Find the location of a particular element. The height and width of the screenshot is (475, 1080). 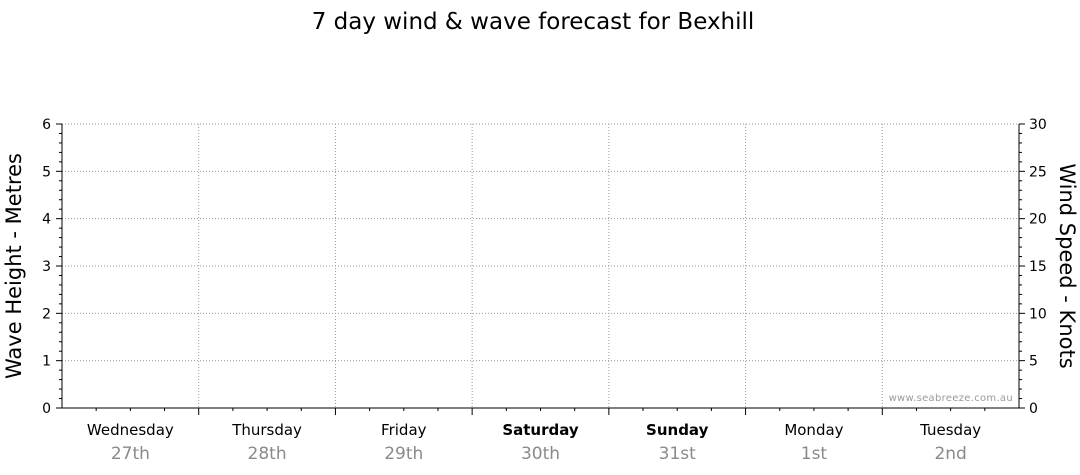

date-label: 2nd is located at coordinates (950, 454).